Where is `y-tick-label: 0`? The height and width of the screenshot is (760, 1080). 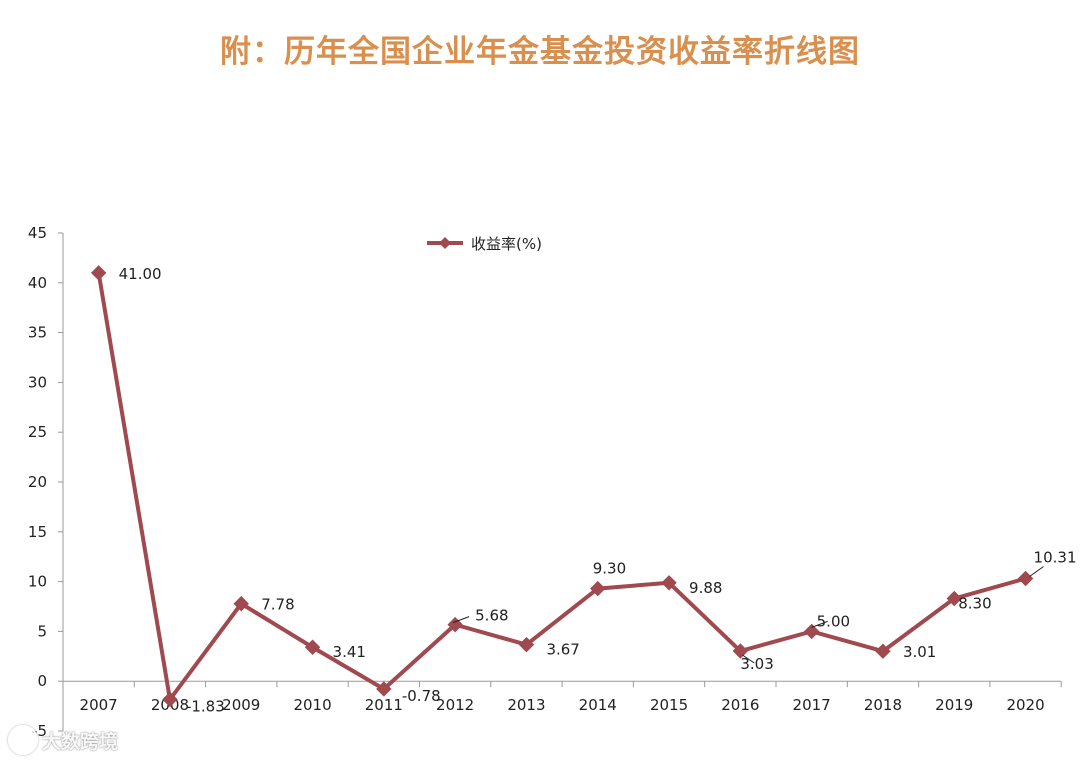
y-tick-label: 0 is located at coordinates (42, 681).